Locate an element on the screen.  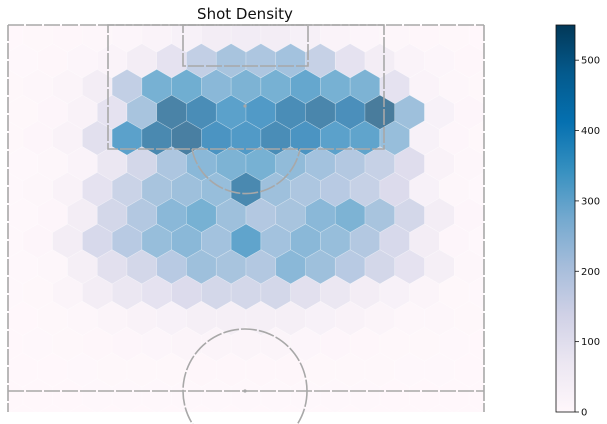
colorbar-ticks: 0 100 200 300 400 500 is located at coordinates (587, 237).